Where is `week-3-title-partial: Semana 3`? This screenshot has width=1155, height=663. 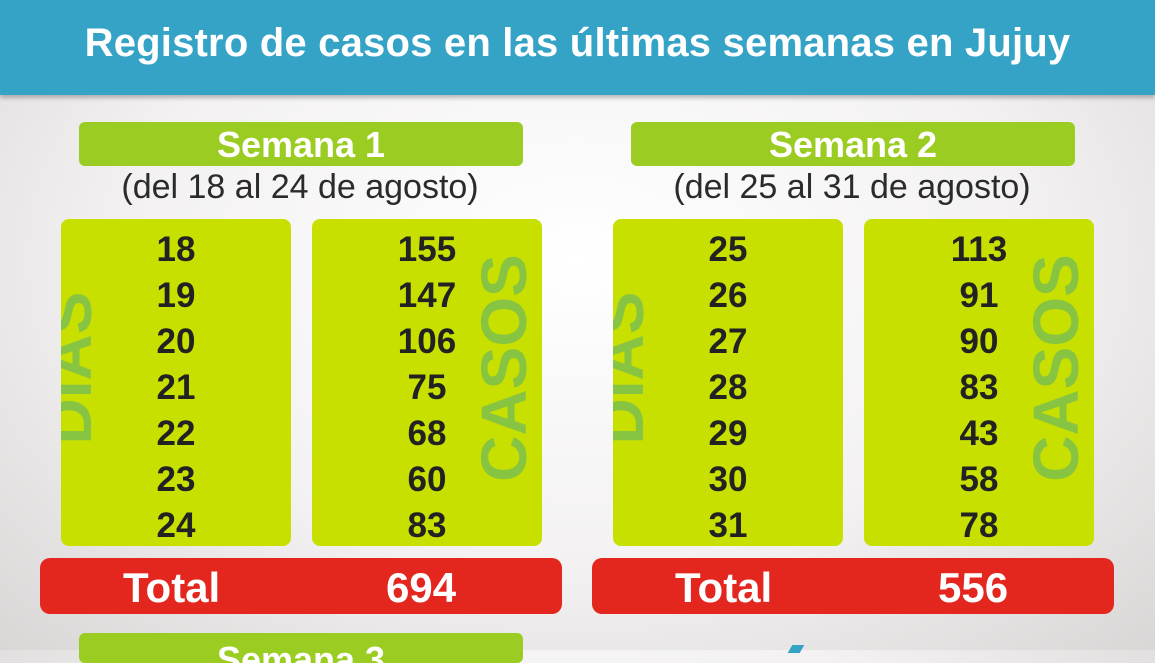
week-3-title-partial: Semana 3 is located at coordinates (301, 648).